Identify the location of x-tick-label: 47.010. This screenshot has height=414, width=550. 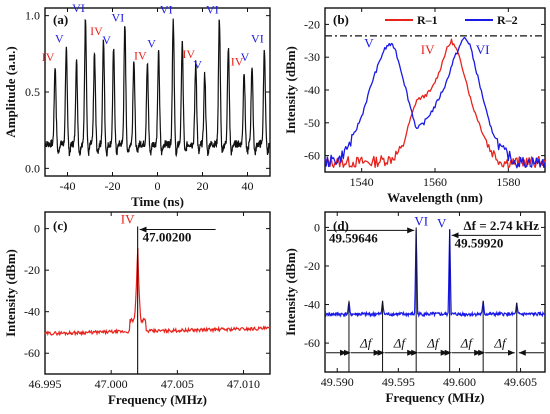
(243, 384).